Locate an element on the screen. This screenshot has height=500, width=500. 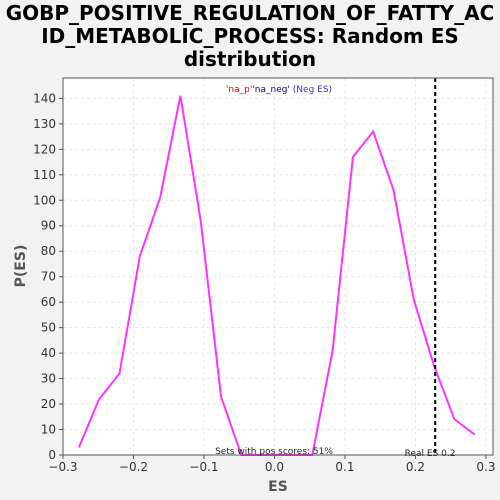
legend-na-neg: 'na_neg' is located at coordinates (271, 90).